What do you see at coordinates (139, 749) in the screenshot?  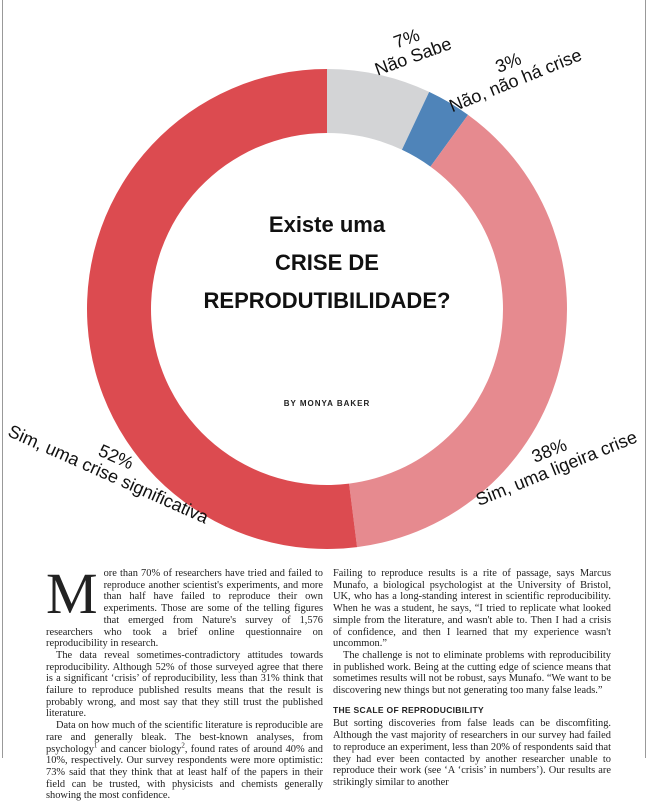 I see `paragraph-text: and cancer biology` at bounding box center [139, 749].